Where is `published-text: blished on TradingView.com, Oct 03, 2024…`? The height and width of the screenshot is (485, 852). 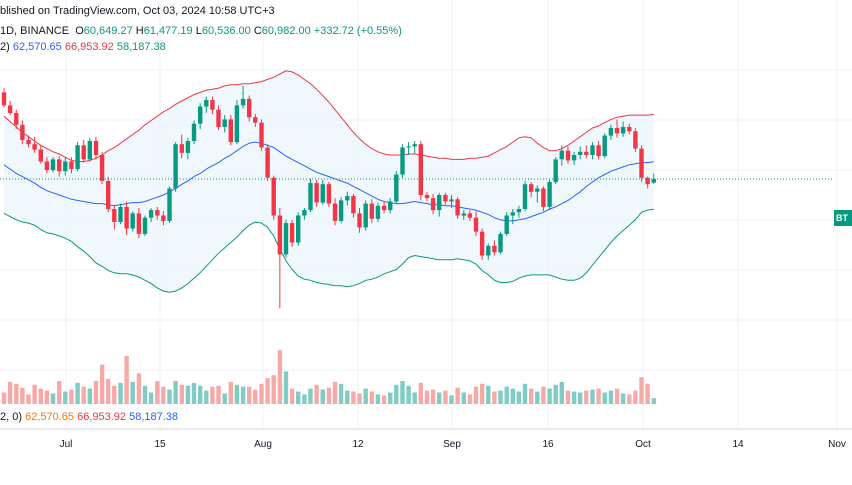 published-text: blished on TradingView.com, Oct 03, 2024… is located at coordinates (137, 11).